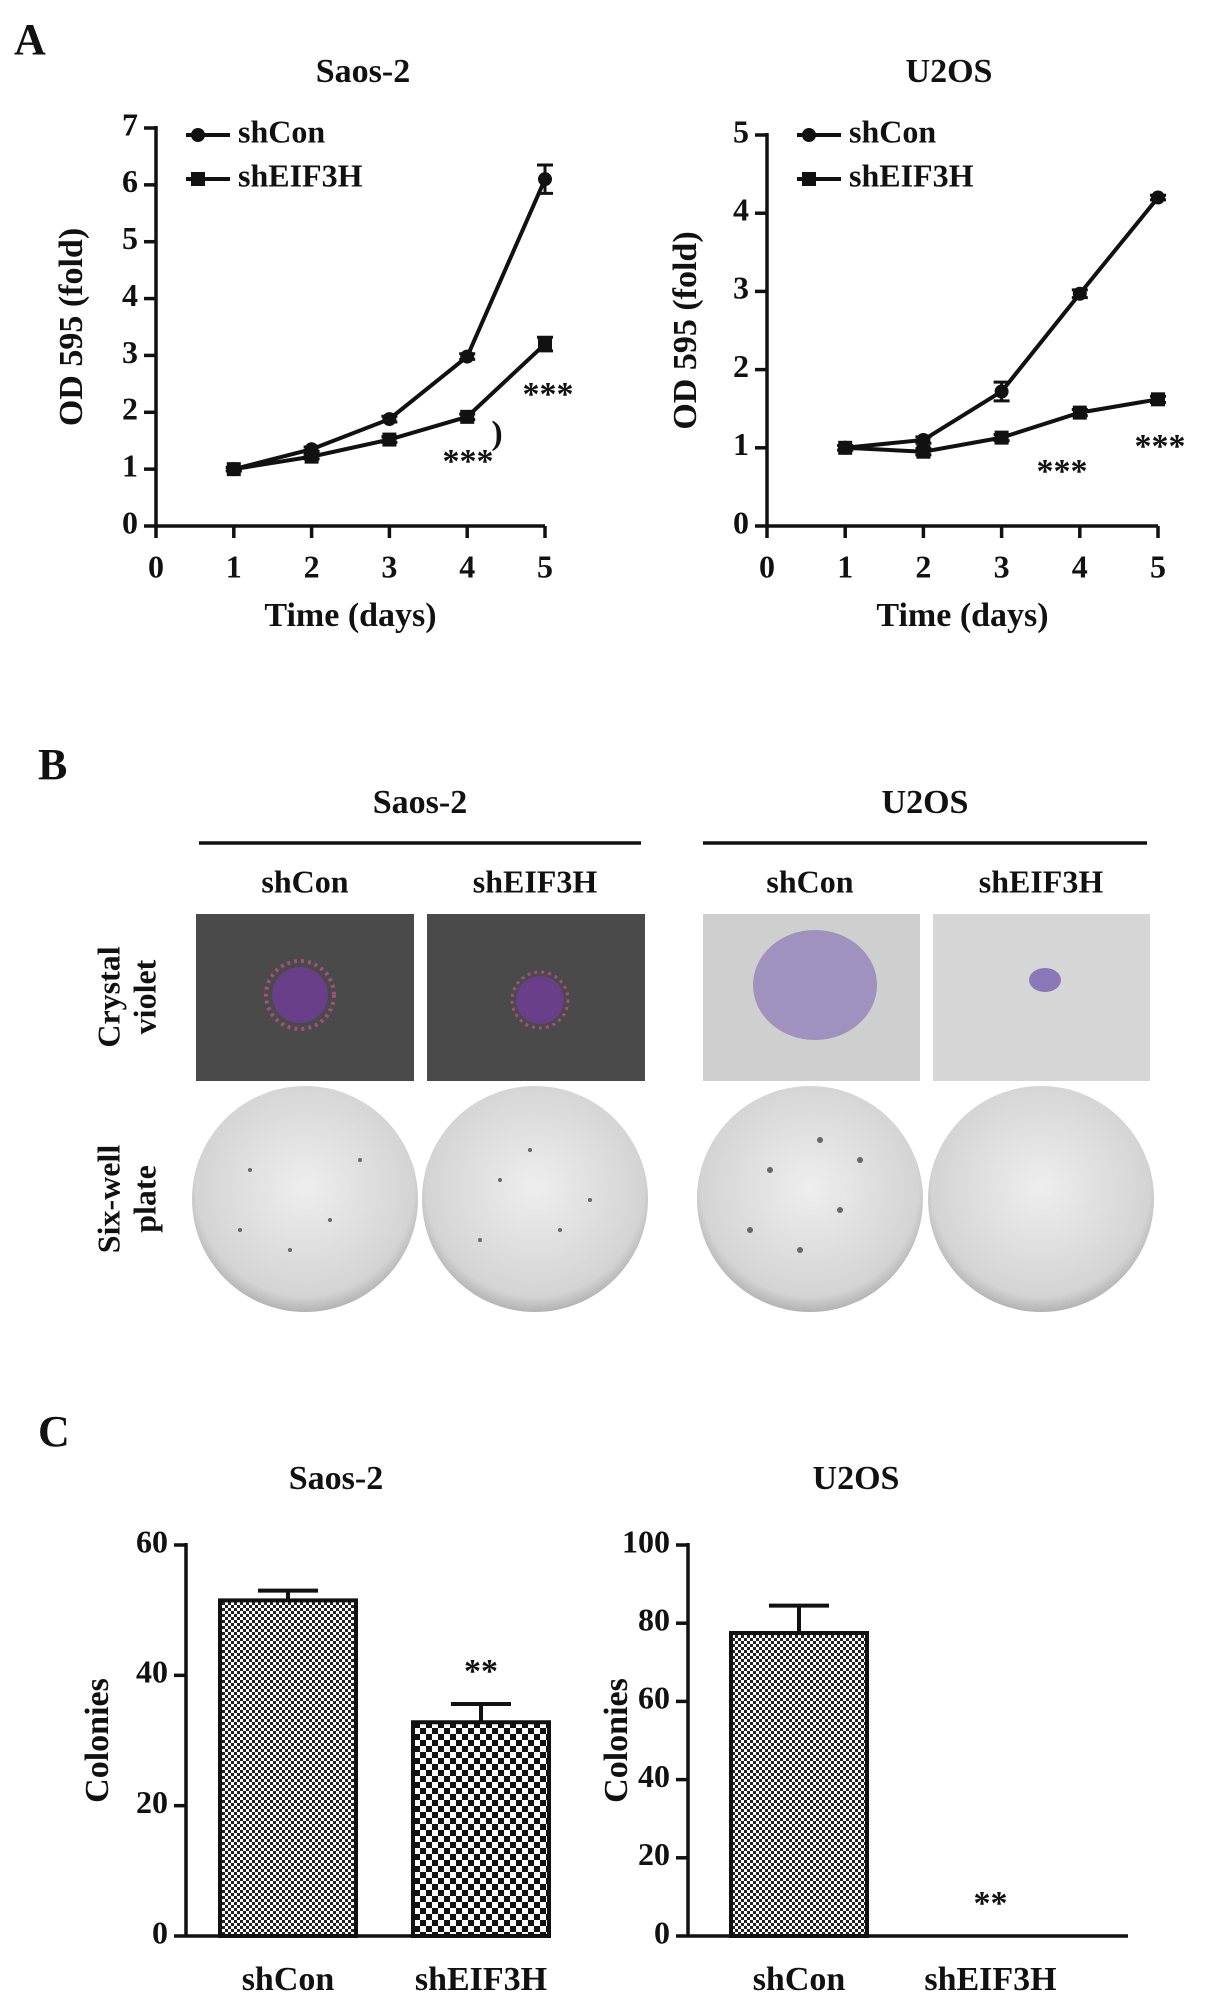 The image size is (1205, 2003). Describe the element at coordinates (30, 39) in the screenshot. I see `panel-label: A` at that location.